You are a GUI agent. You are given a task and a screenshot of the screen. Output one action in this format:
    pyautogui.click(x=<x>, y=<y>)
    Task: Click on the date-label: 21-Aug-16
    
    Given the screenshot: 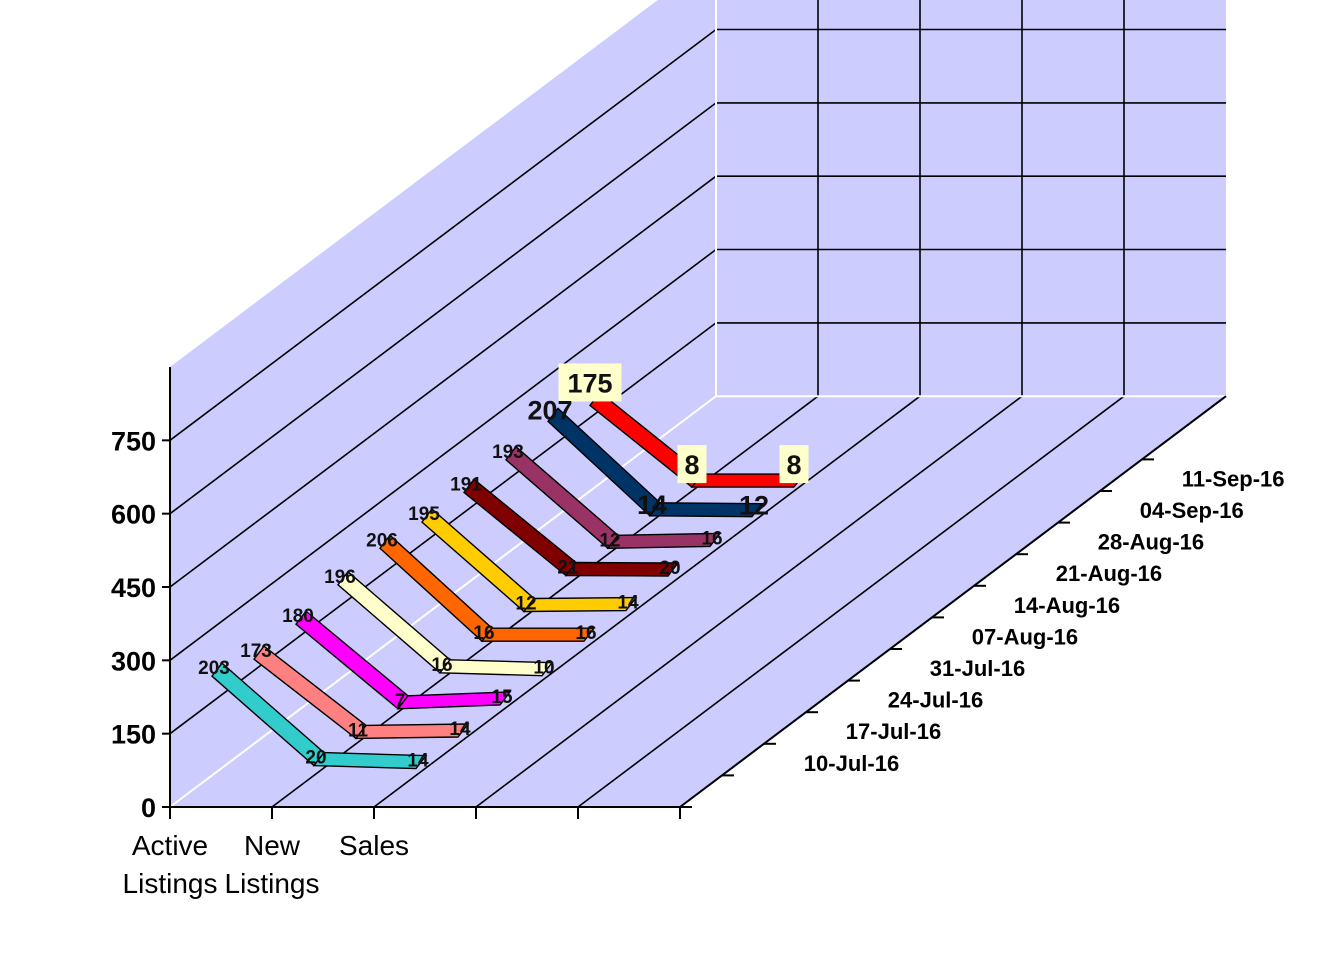 What is the action you would take?
    pyautogui.click(x=1109, y=573)
    